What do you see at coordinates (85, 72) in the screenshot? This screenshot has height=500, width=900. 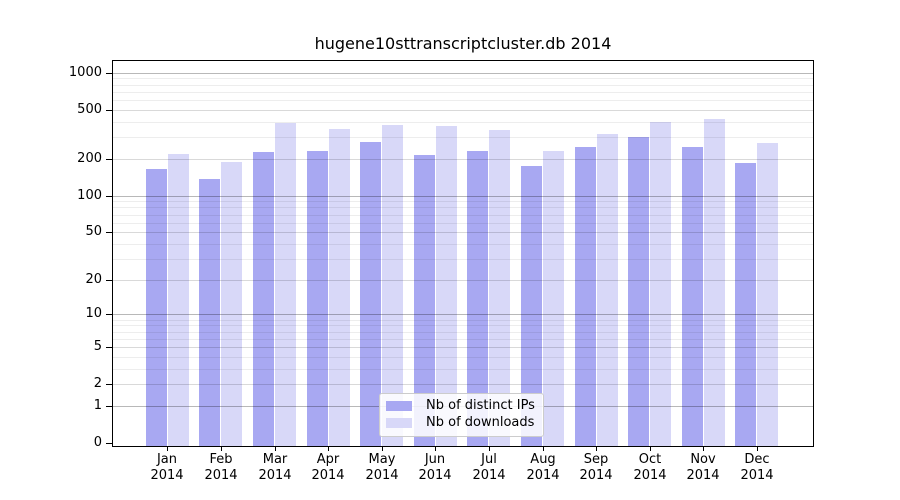 I see `y-tick-label-1000: 1000` at bounding box center [85, 72].